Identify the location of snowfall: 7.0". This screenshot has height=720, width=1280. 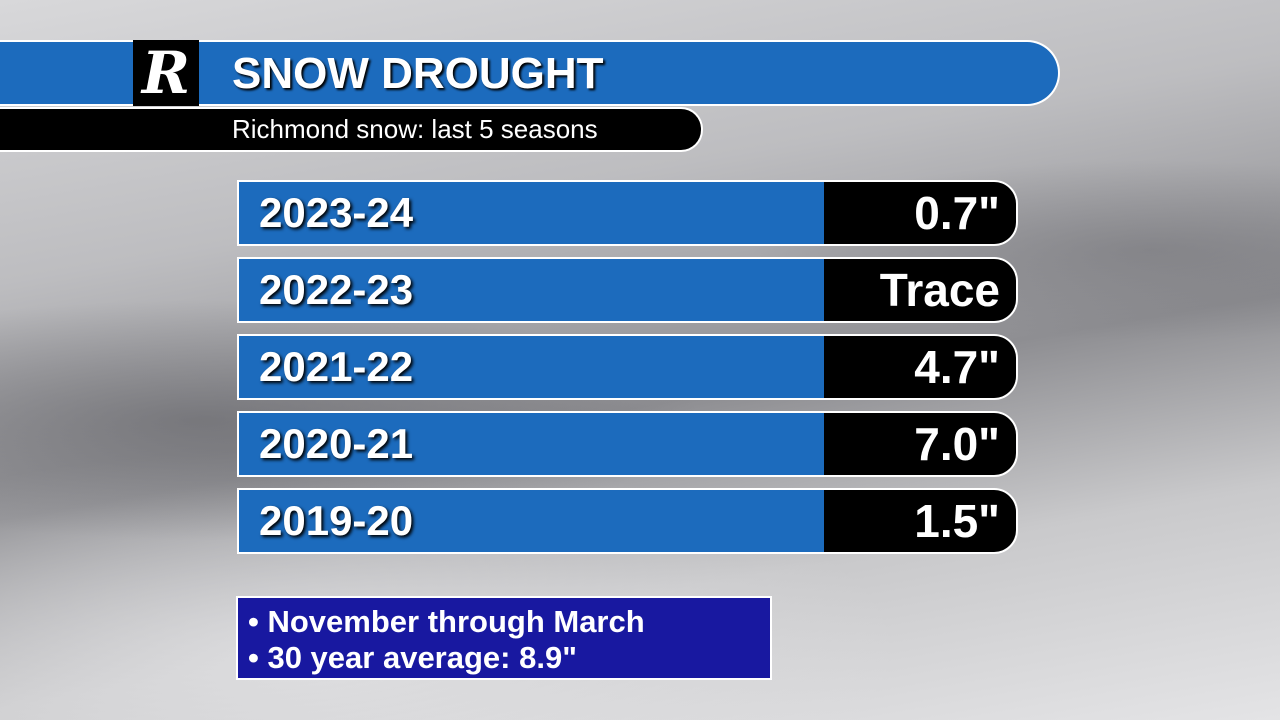
(920, 444).